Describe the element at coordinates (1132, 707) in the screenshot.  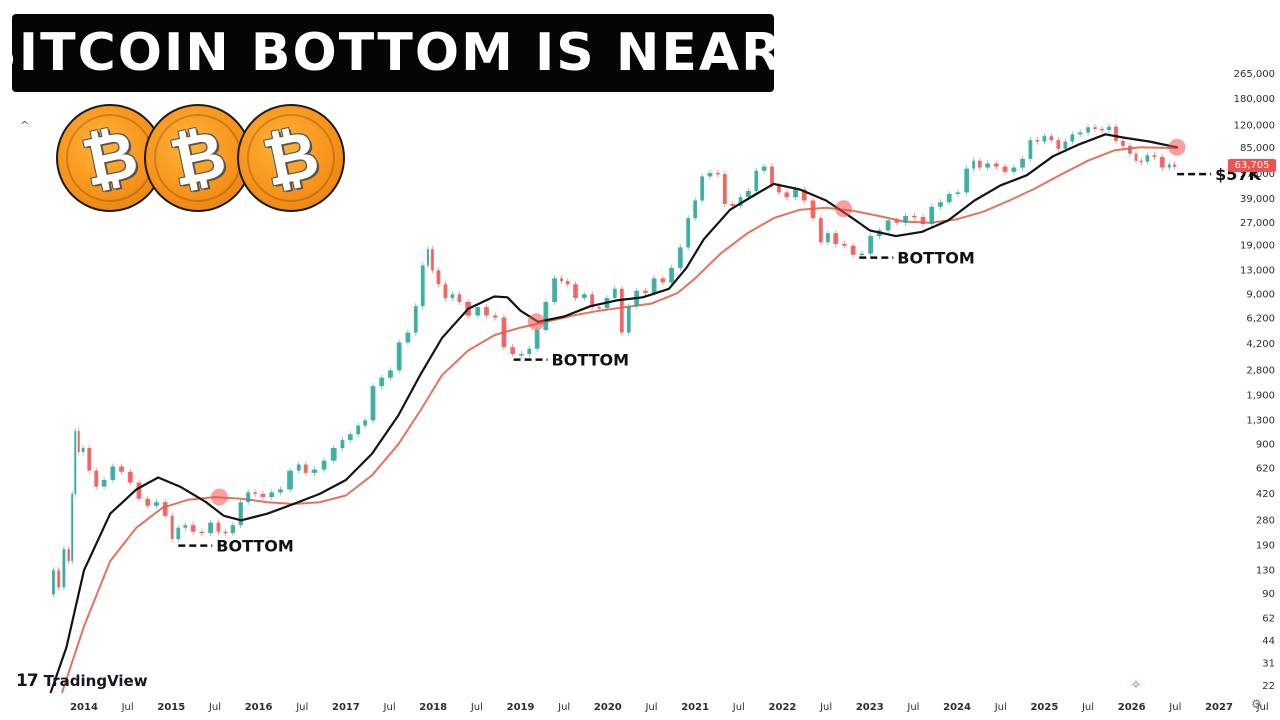
I see `x-tick-label: 2026` at that location.